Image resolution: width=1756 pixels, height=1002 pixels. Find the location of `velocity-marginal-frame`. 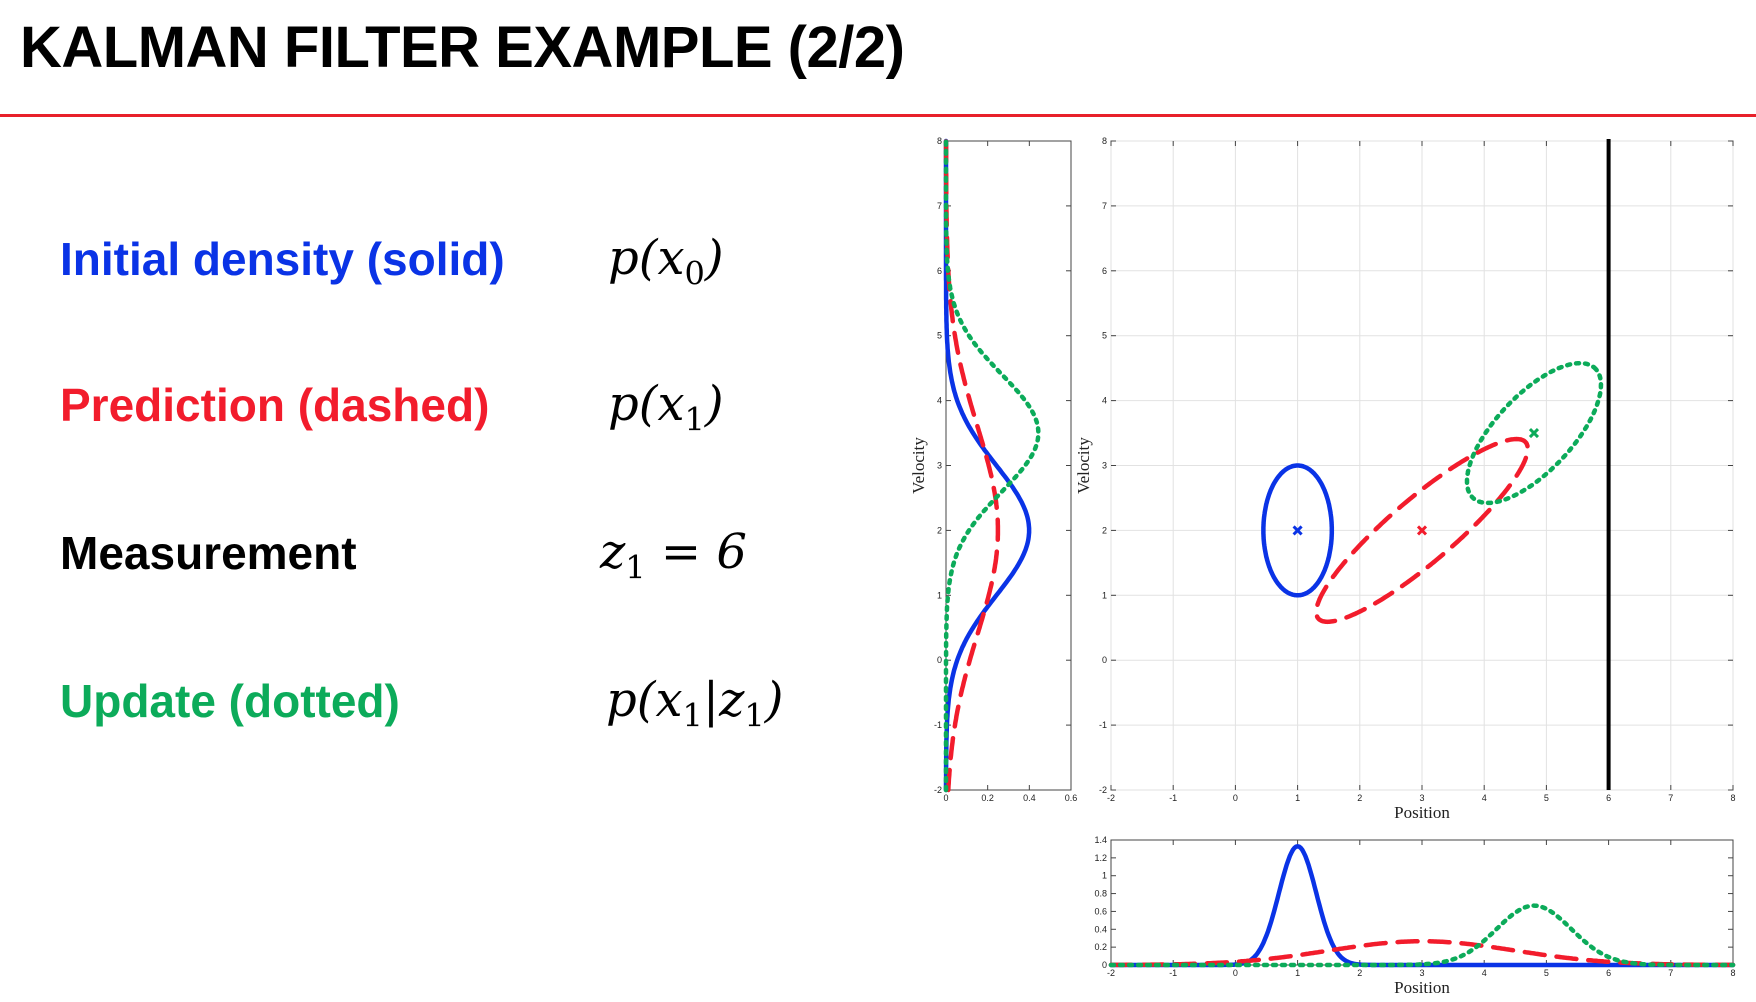

velocity-marginal-frame is located at coordinates (1008, 465).